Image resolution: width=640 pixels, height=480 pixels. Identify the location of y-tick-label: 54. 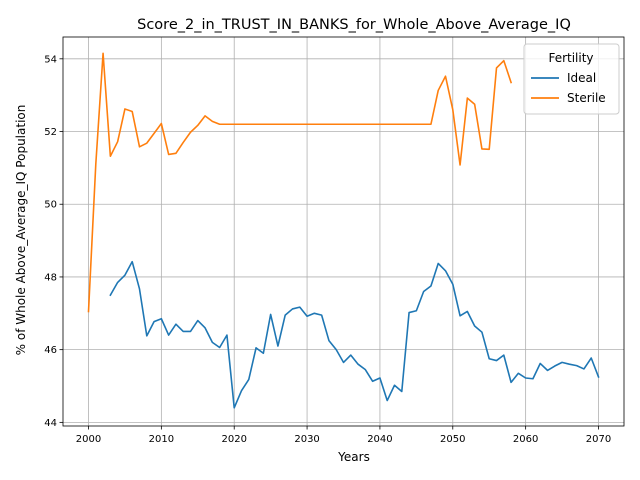
(50, 59).